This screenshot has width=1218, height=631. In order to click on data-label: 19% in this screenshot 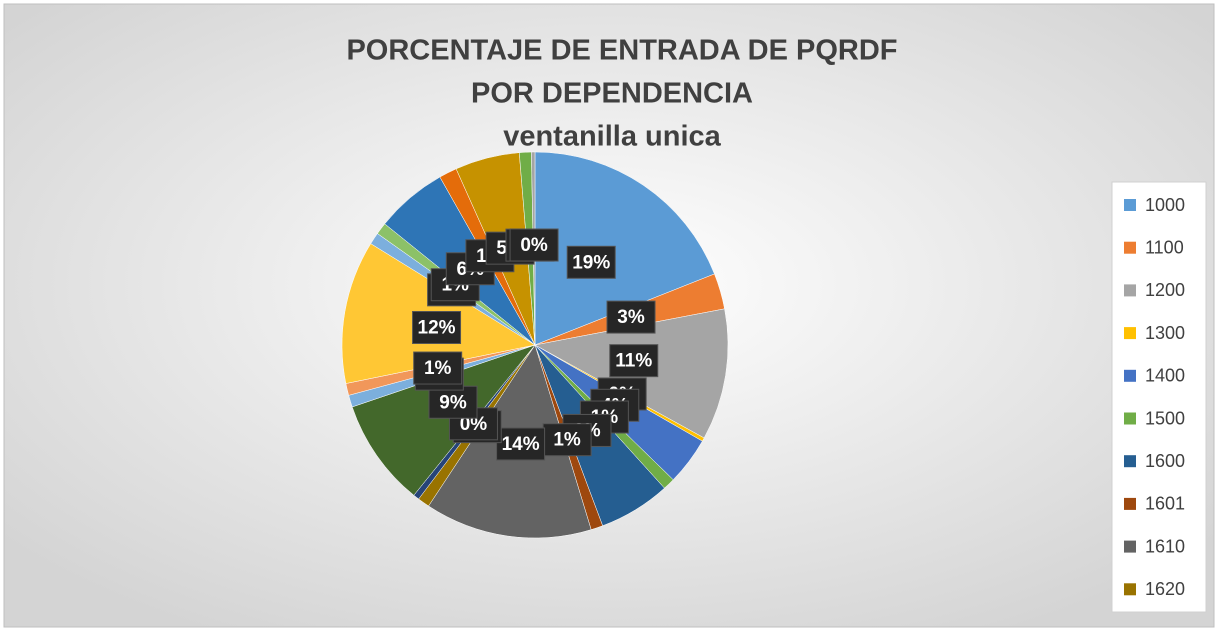, I will do `click(591, 262)`.